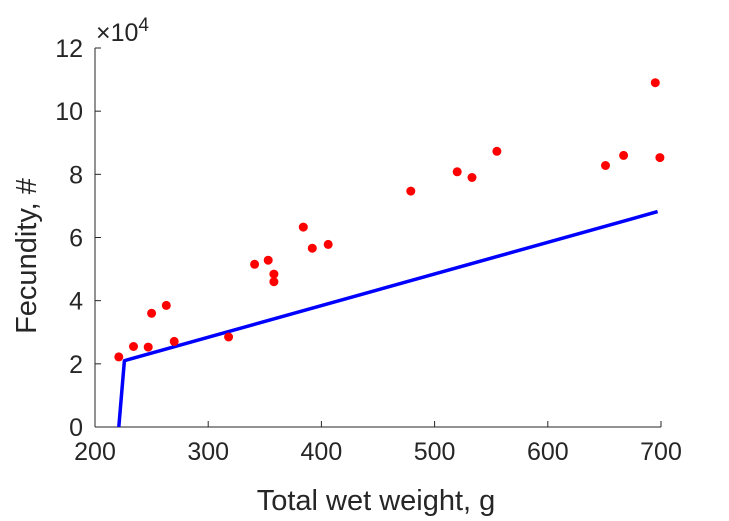 This screenshot has width=729, height=521. What do you see at coordinates (95, 452) in the screenshot?
I see `x-tick-label: 200` at bounding box center [95, 452].